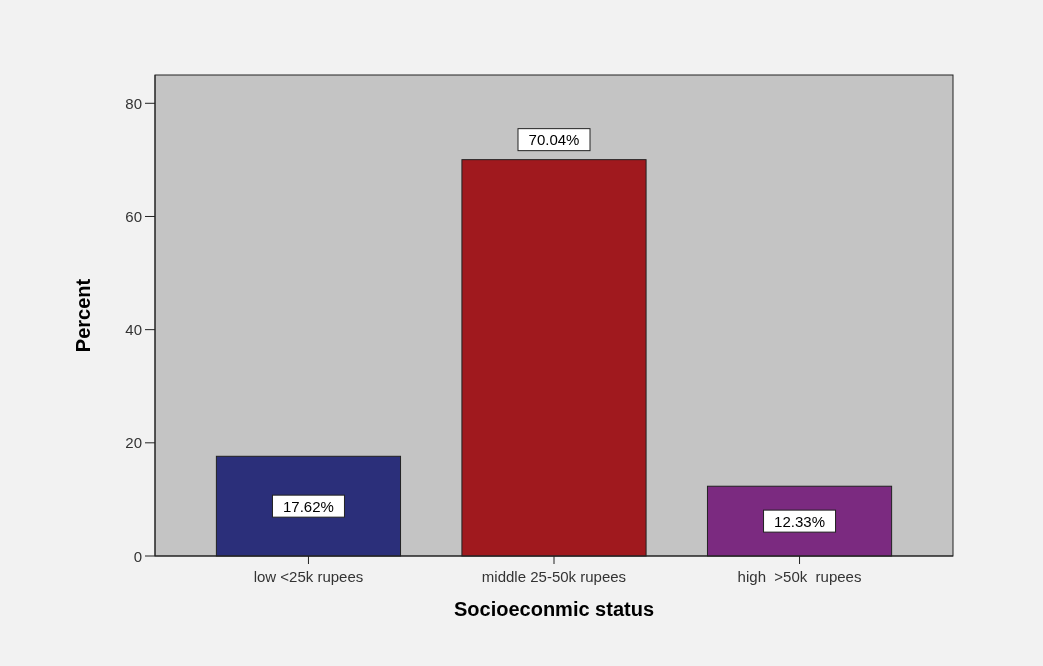 This screenshot has width=1043, height=666. Describe the element at coordinates (133, 330) in the screenshot. I see `y-tick-label: 40` at that location.